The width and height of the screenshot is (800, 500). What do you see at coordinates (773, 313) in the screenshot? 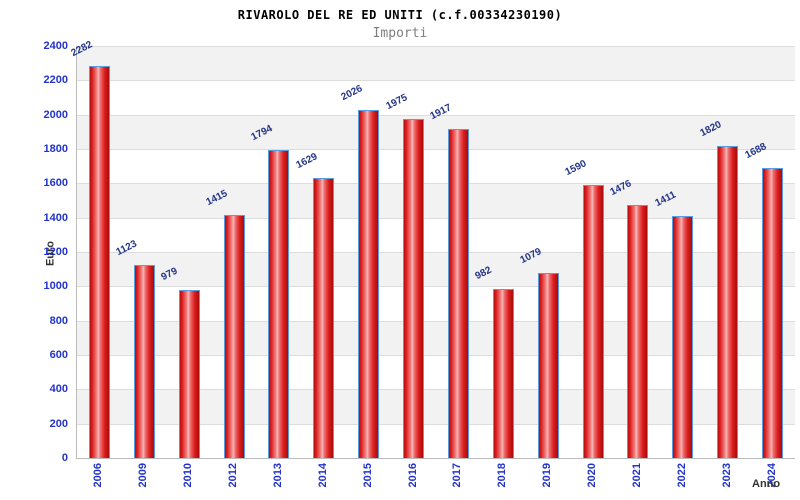
I see `bar-2024` at bounding box center [773, 313].